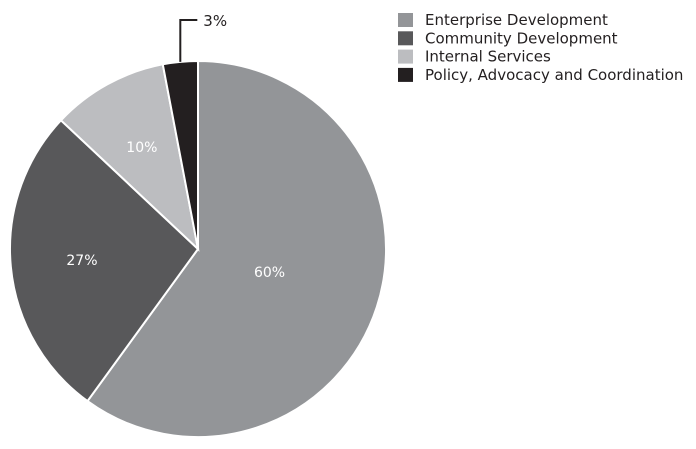 Image resolution: width=696 pixels, height=449 pixels. I want to click on slice-label: 10%, so click(141, 148).